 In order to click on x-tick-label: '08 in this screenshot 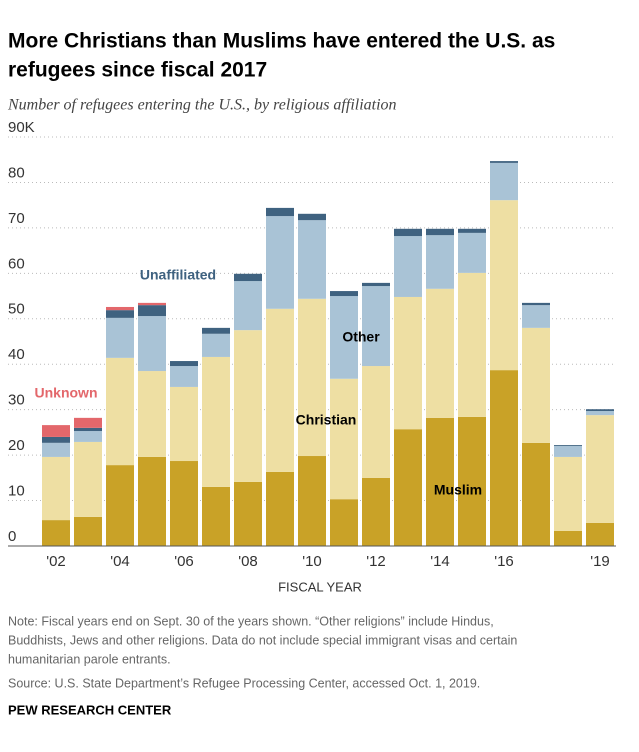, I will do `click(248, 561)`.